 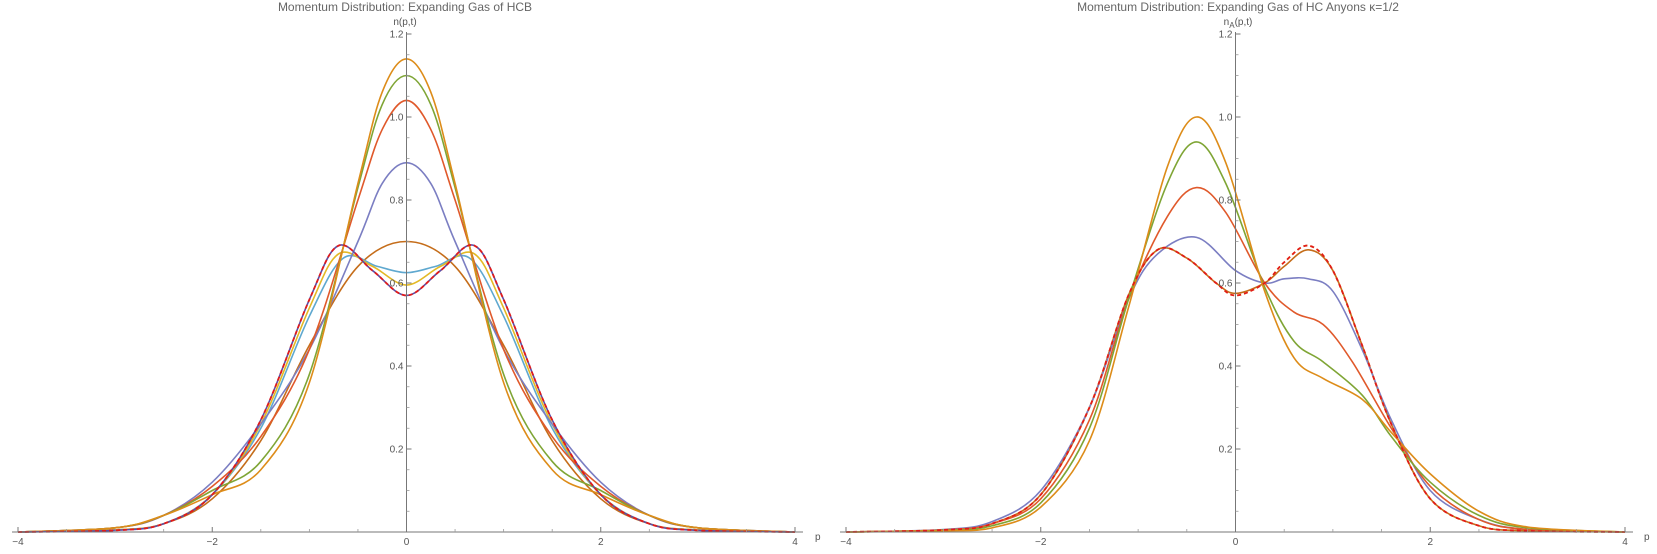 I want to click on y-axis-label-suffix: (p,t), so click(x=1244, y=22).